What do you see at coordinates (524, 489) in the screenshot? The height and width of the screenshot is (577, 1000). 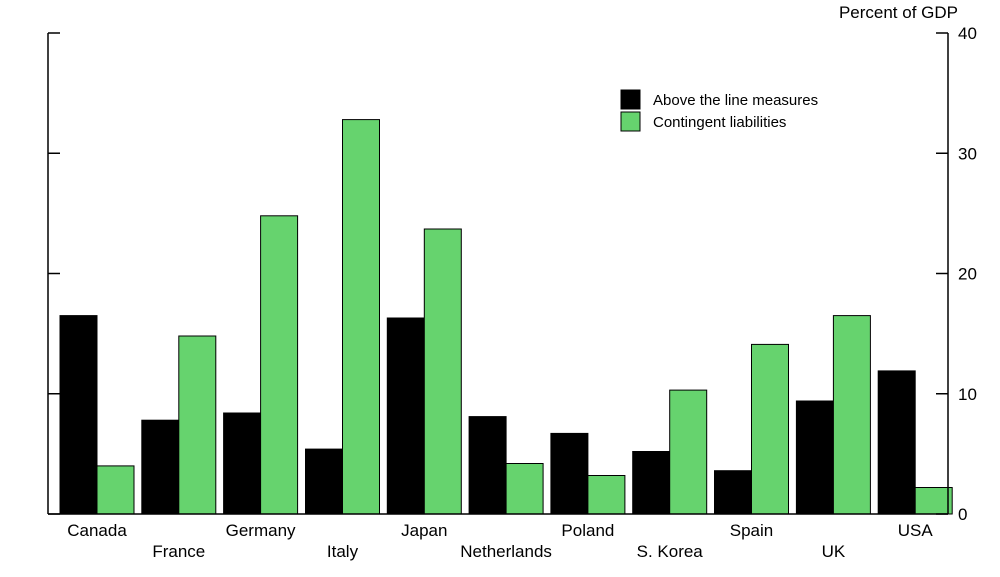 I see `bar-netherlands-contingent` at bounding box center [524, 489].